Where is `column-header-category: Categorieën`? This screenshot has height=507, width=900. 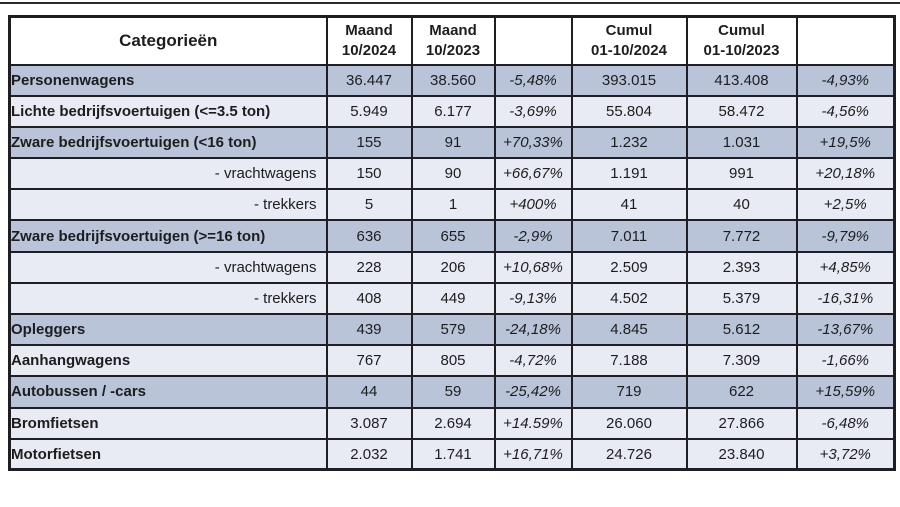
column-header-category: Categorieën is located at coordinates (168, 40).